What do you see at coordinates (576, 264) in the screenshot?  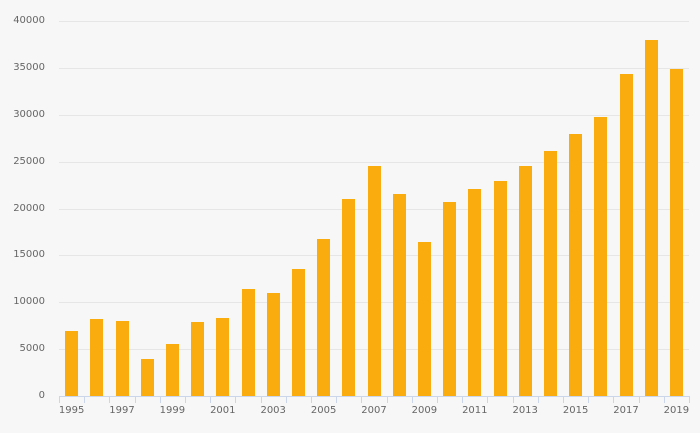 I see `bar-2015` at bounding box center [576, 264].